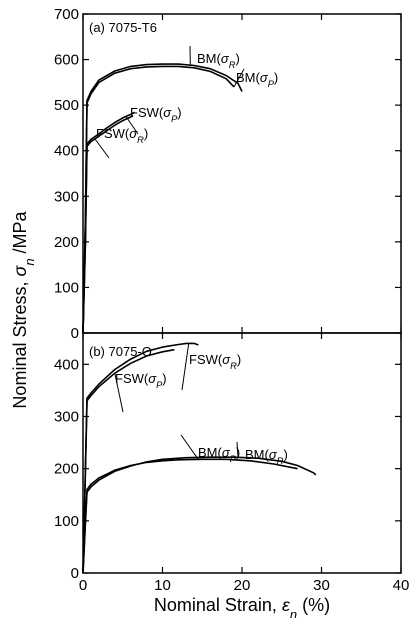 This screenshot has width=420, height=618. What do you see at coordinates (190, 516) in the screenshot?
I see `series-line-bmp` at bounding box center [190, 516].